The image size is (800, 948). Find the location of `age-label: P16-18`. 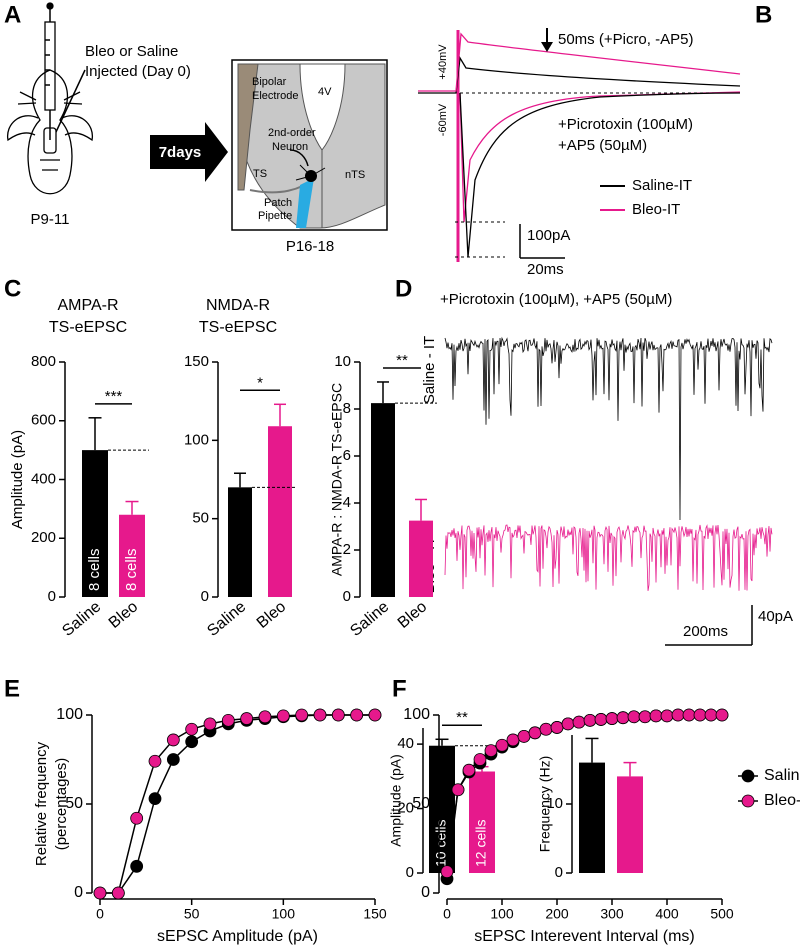

age-label: P16-18 is located at coordinates (310, 246).